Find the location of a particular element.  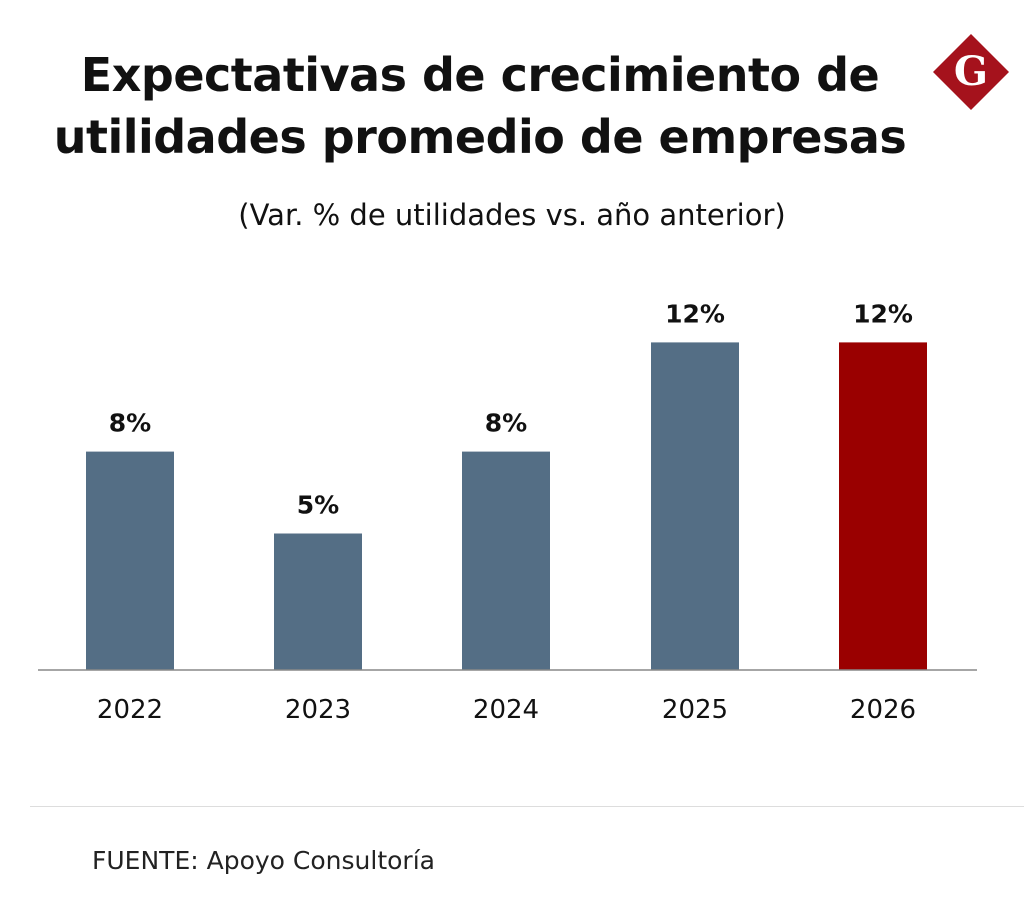

data-label-2025: 12% is located at coordinates (695, 313).